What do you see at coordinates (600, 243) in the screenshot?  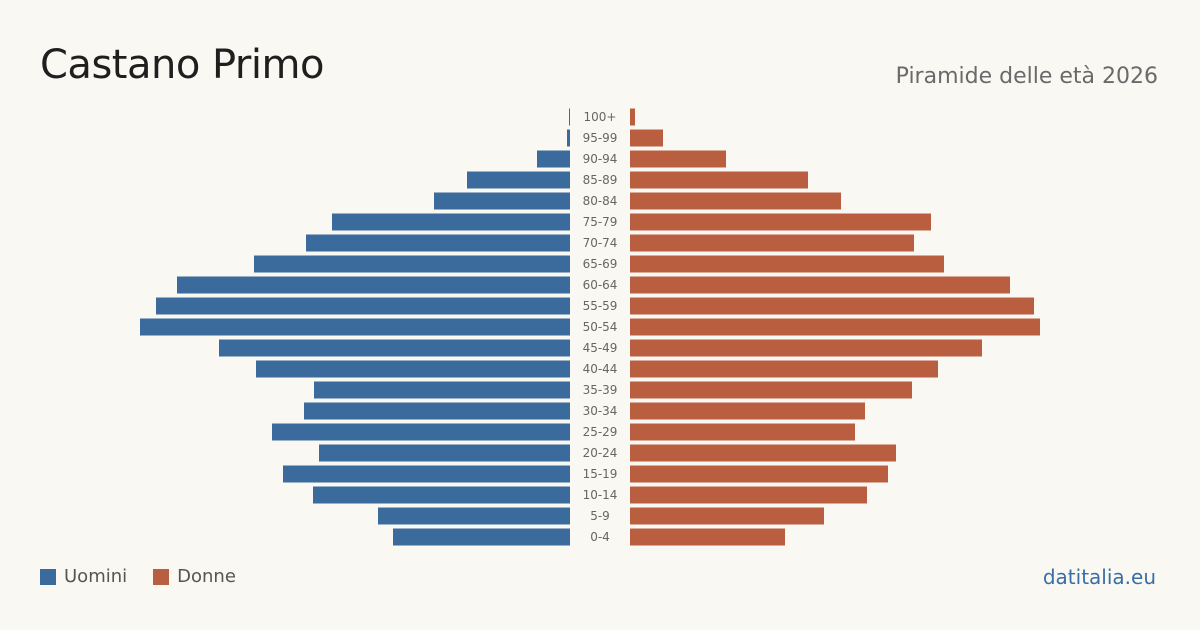 I see `age-label-70-74: 70-74` at bounding box center [600, 243].